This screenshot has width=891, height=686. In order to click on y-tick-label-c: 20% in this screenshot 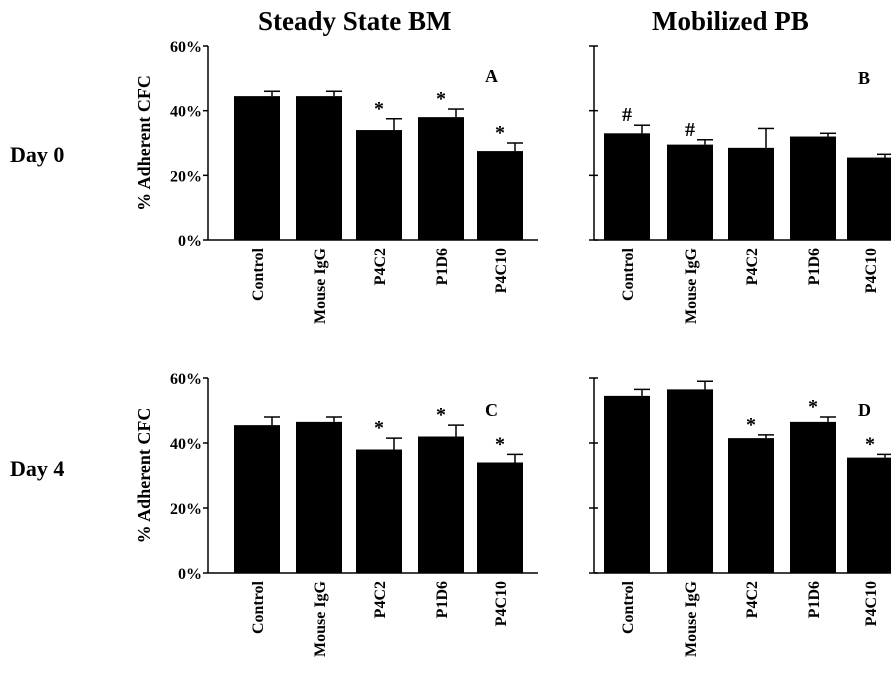, I will do `click(186, 509)`.